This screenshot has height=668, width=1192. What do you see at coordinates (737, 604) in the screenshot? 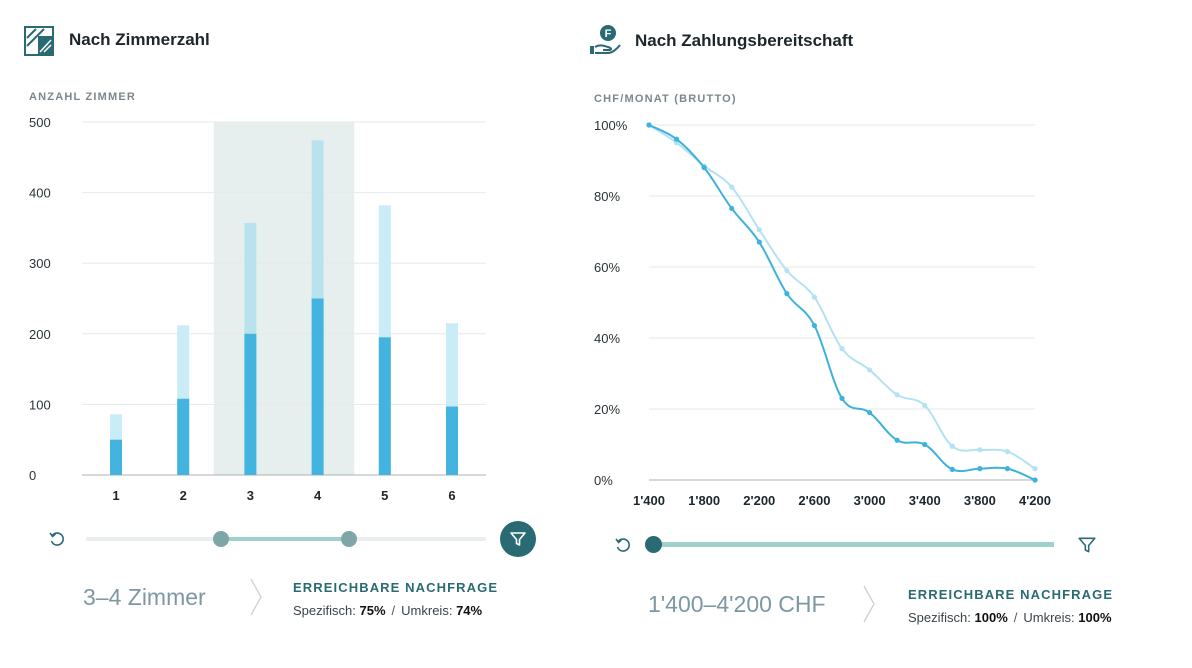
I see `budget-range-text: 1'400–4'200 CHF` at bounding box center [737, 604].